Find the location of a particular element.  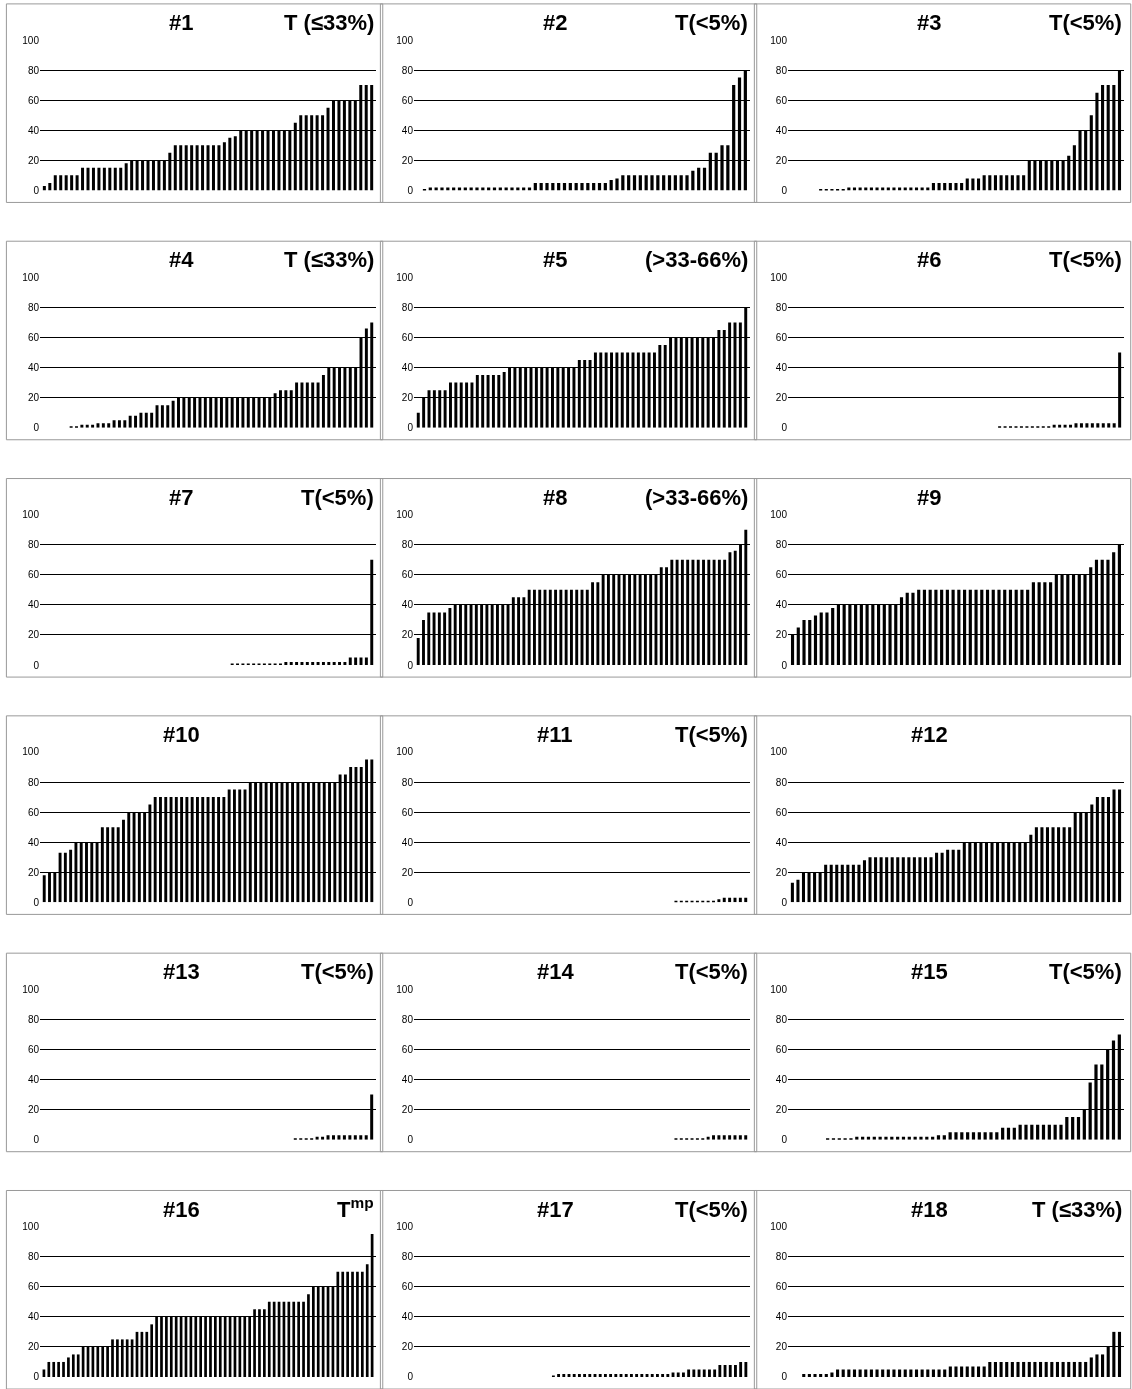

chart-title: #14 is located at coordinates (556, 971).